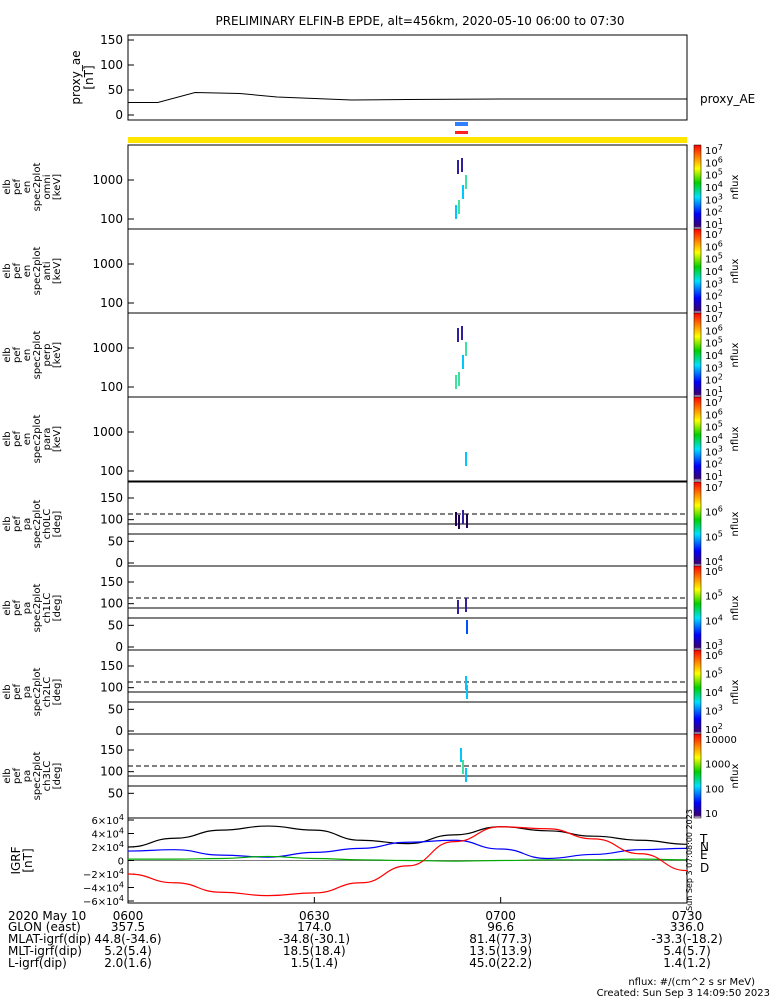  Describe the element at coordinates (704, 855) in the screenshot. I see `legend-igrf-e: E` at that location.